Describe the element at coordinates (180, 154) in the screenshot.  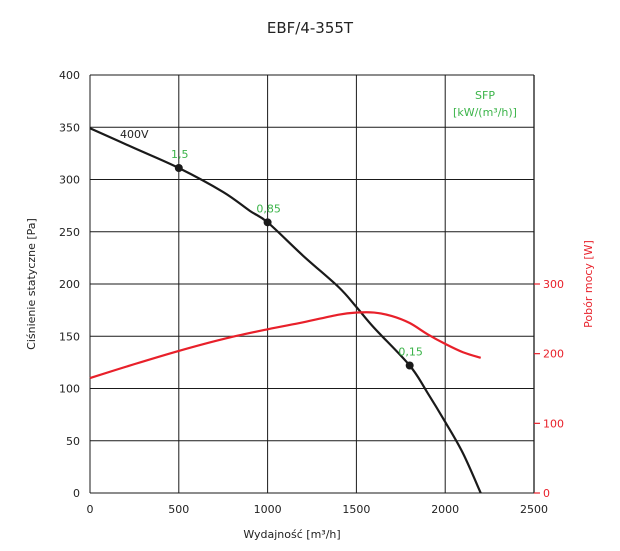
I see `sfp-value-label: 1,5` at that location.